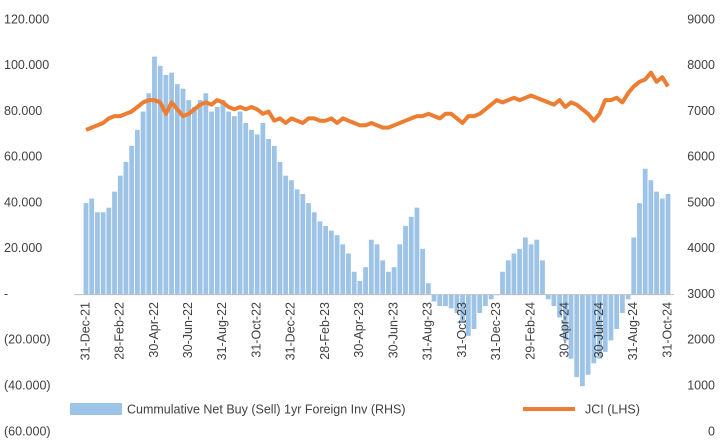 The height and width of the screenshot is (445, 721). What do you see at coordinates (701, 248) in the screenshot?
I see `y2-tick-label: 4000` at bounding box center [701, 248].